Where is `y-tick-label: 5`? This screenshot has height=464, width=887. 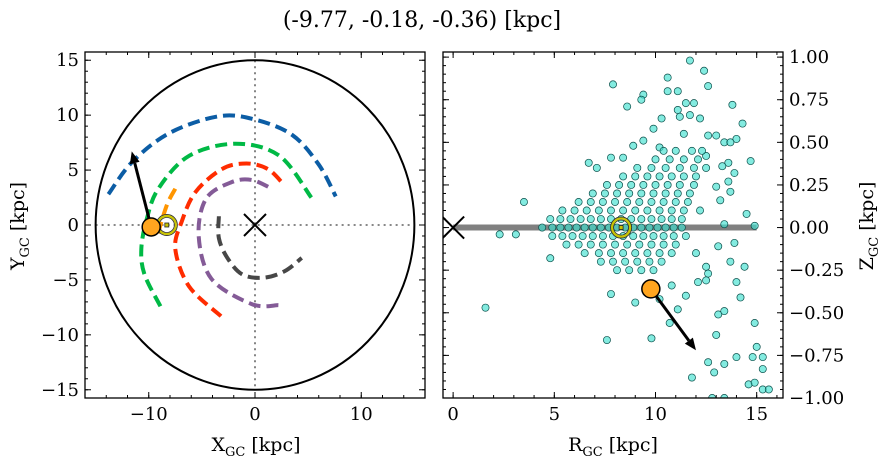 y-tick-label: 5 is located at coordinates (73, 170).